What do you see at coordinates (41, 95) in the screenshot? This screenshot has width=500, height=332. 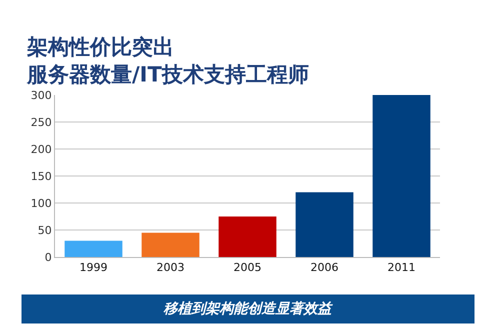 I see `y-tick-label: 300` at bounding box center [41, 95].